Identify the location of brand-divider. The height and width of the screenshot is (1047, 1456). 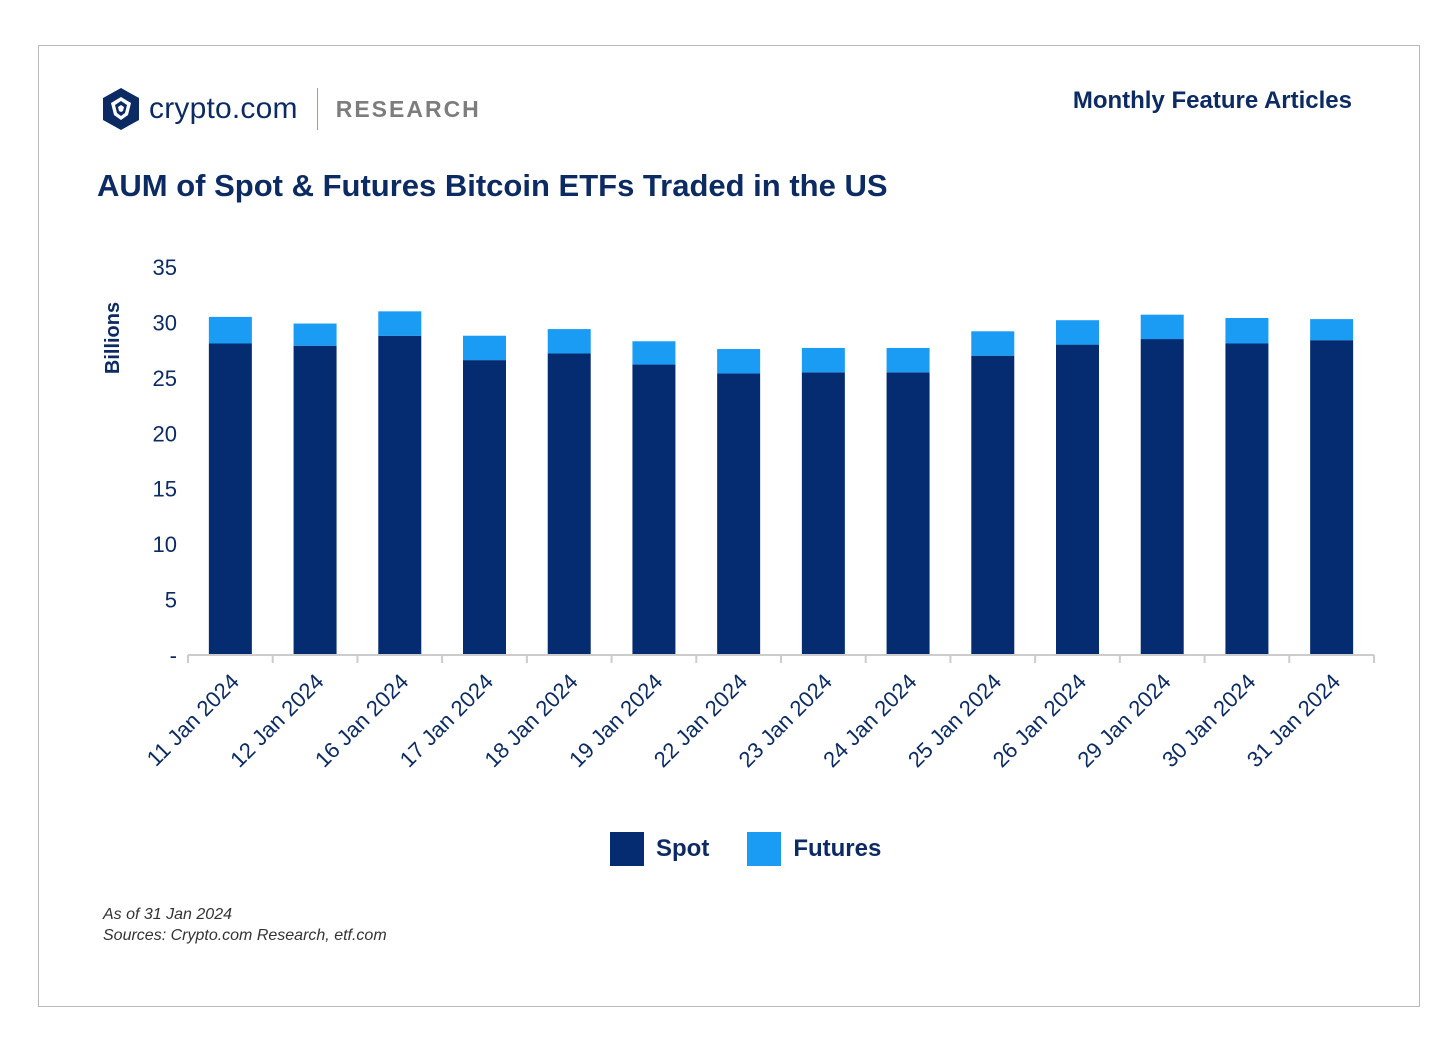
(317, 109).